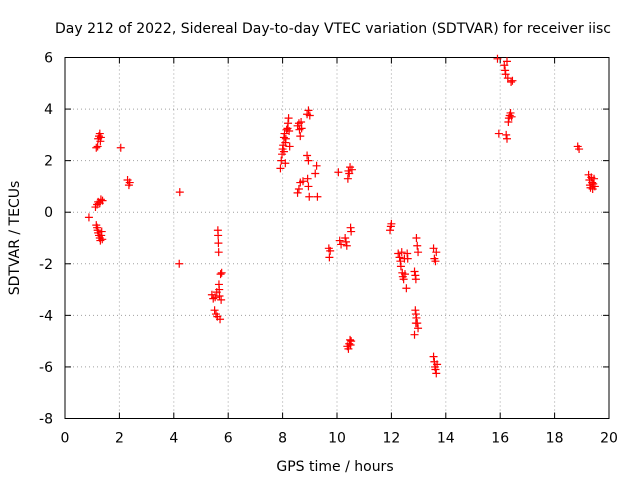 Image resolution: width=640 pixels, height=480 pixels. I want to click on y-tick-label: 4, so click(48, 110).